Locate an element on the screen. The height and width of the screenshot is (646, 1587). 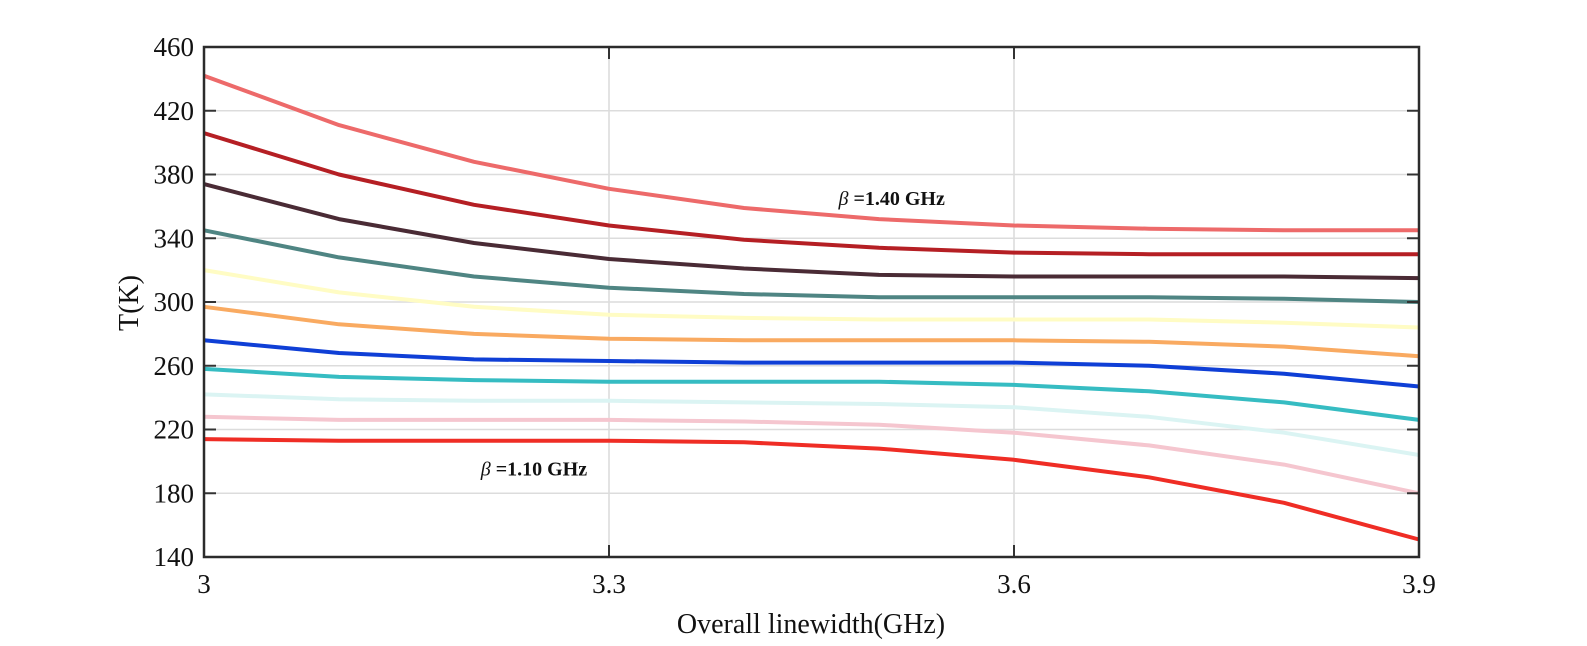
x-tick-label: 3.3 is located at coordinates (609, 584).